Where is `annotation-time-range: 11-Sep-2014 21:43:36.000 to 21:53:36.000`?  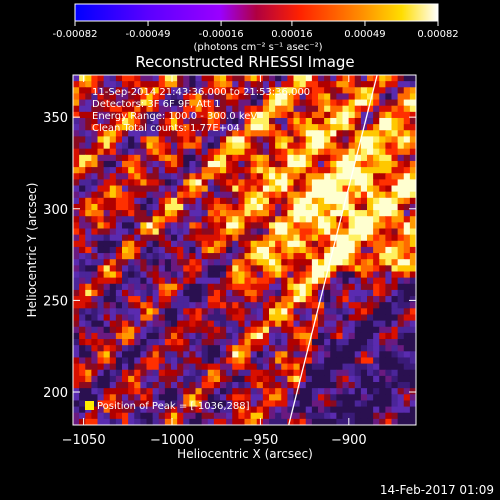
annotation-time-range: 11-Sep-2014 21:43:36.000 to 21:53:36.000 is located at coordinates (201, 92).